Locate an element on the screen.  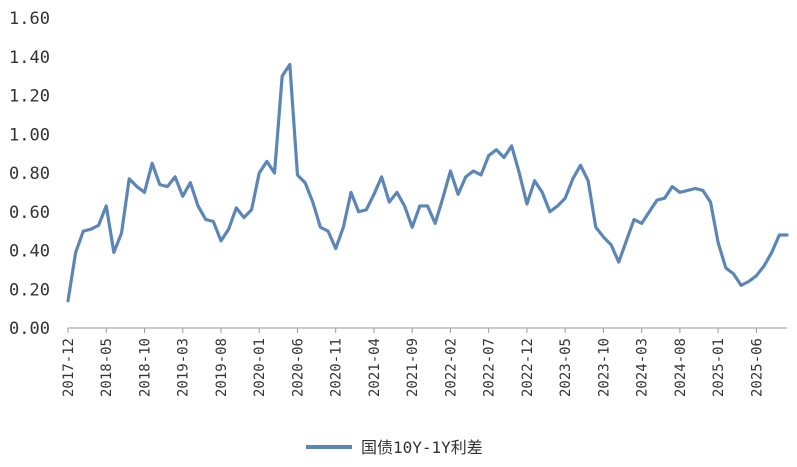
x-tick-label: 2023-05 is located at coordinates (566, 367).